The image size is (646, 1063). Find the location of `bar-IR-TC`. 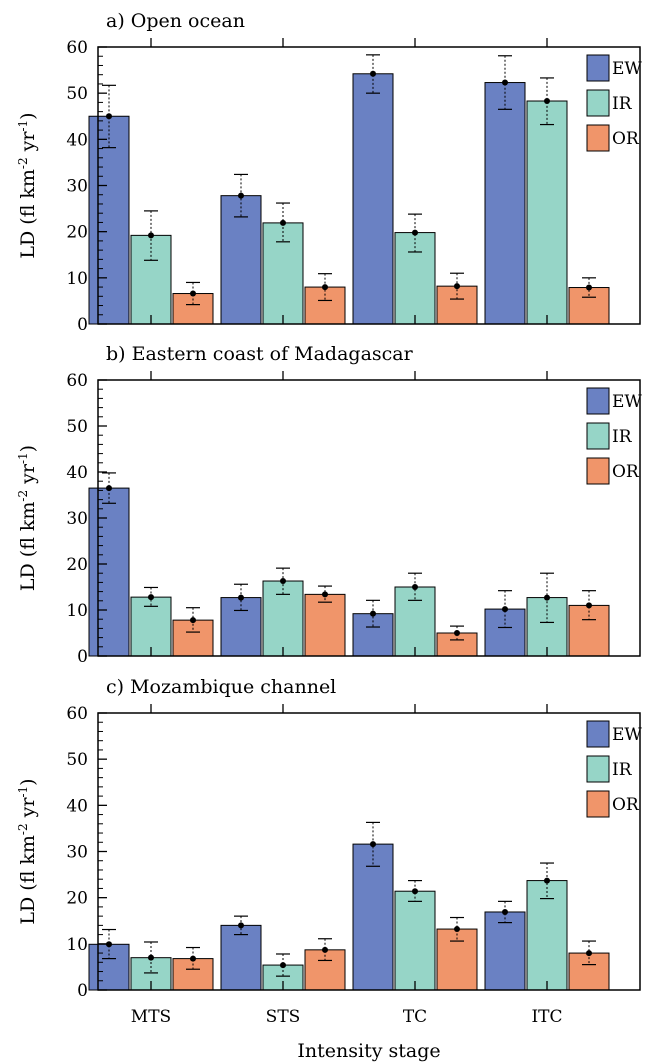

bar-IR-TC is located at coordinates (415, 940).